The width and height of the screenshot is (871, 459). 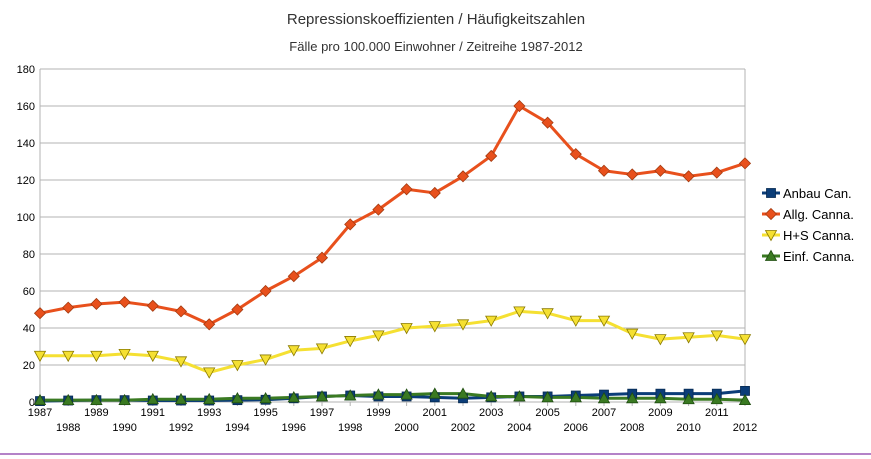 What do you see at coordinates (26, 218) in the screenshot?
I see `y-tick-label: 100` at bounding box center [26, 218].